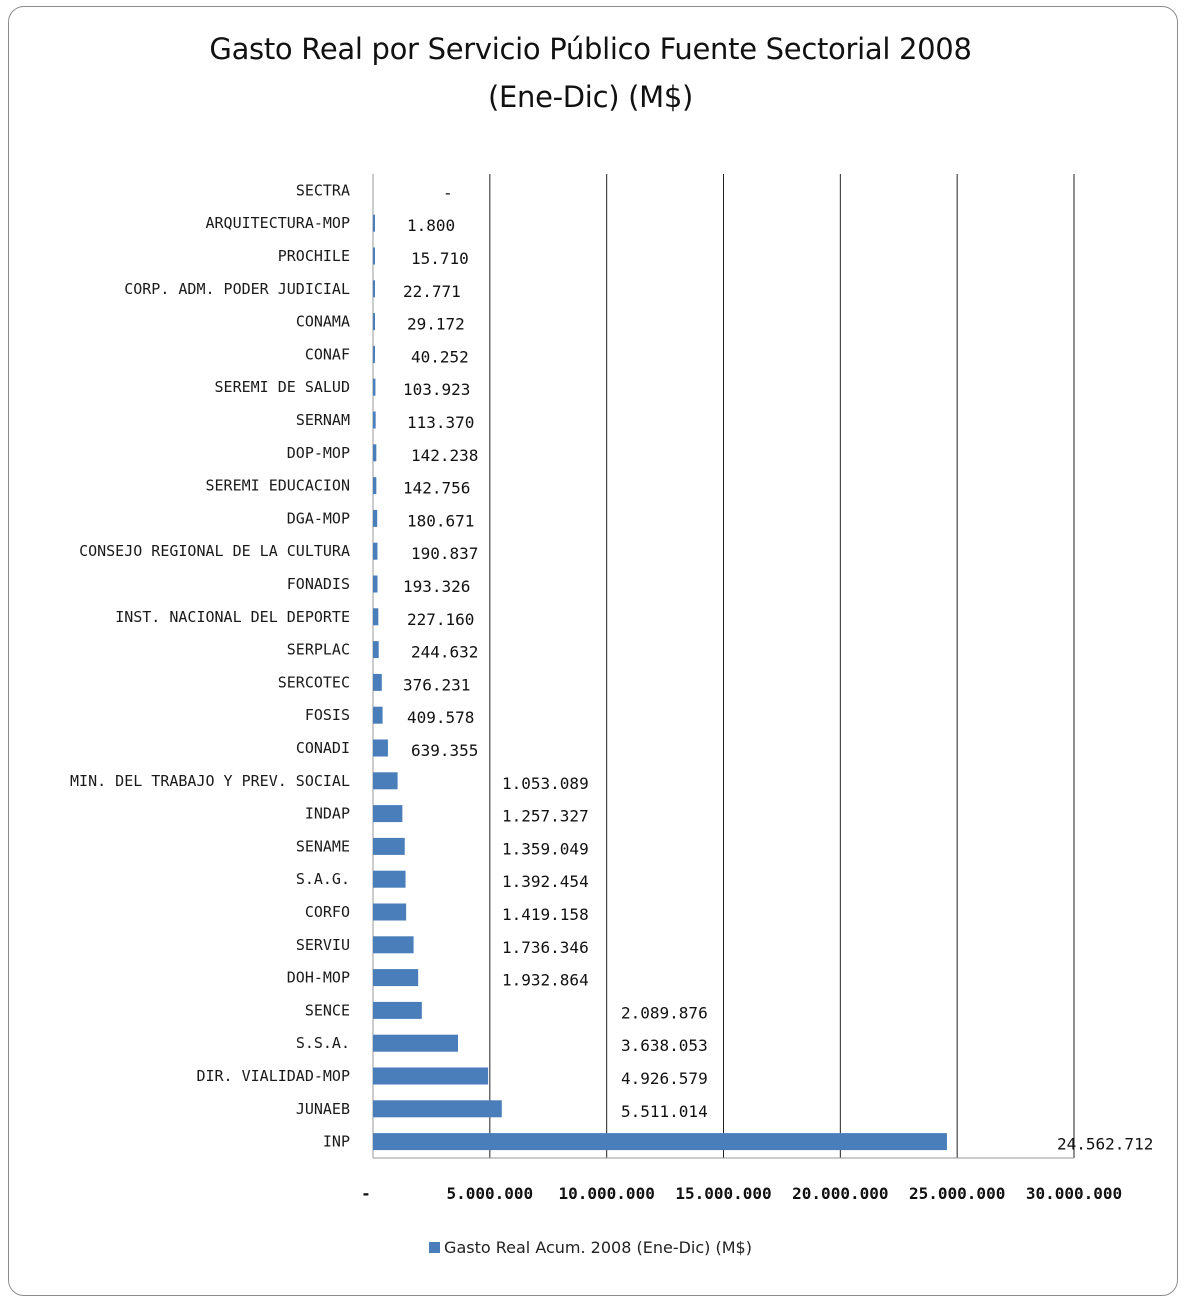 Image resolution: width=1181 pixels, height=1304 pixels. Describe the element at coordinates (664, 1078) in the screenshot. I see `data-label: 4.926.579` at that location.